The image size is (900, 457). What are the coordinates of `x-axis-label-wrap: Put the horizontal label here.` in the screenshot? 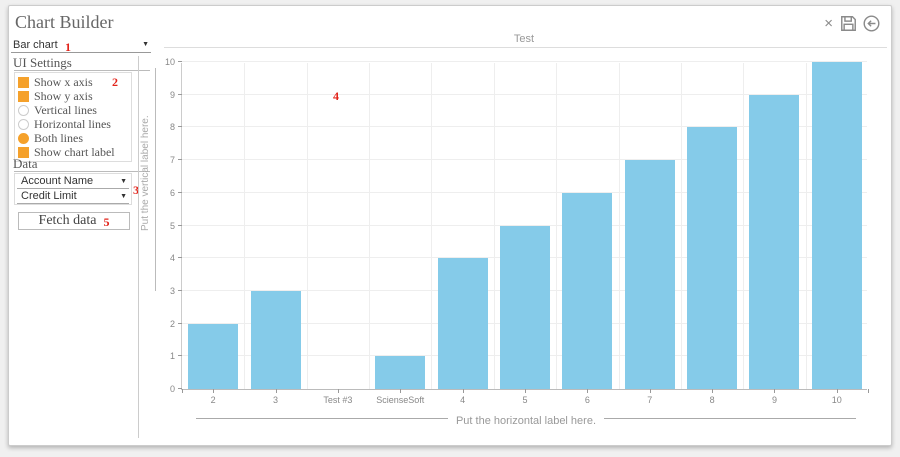 It's located at (526, 420).